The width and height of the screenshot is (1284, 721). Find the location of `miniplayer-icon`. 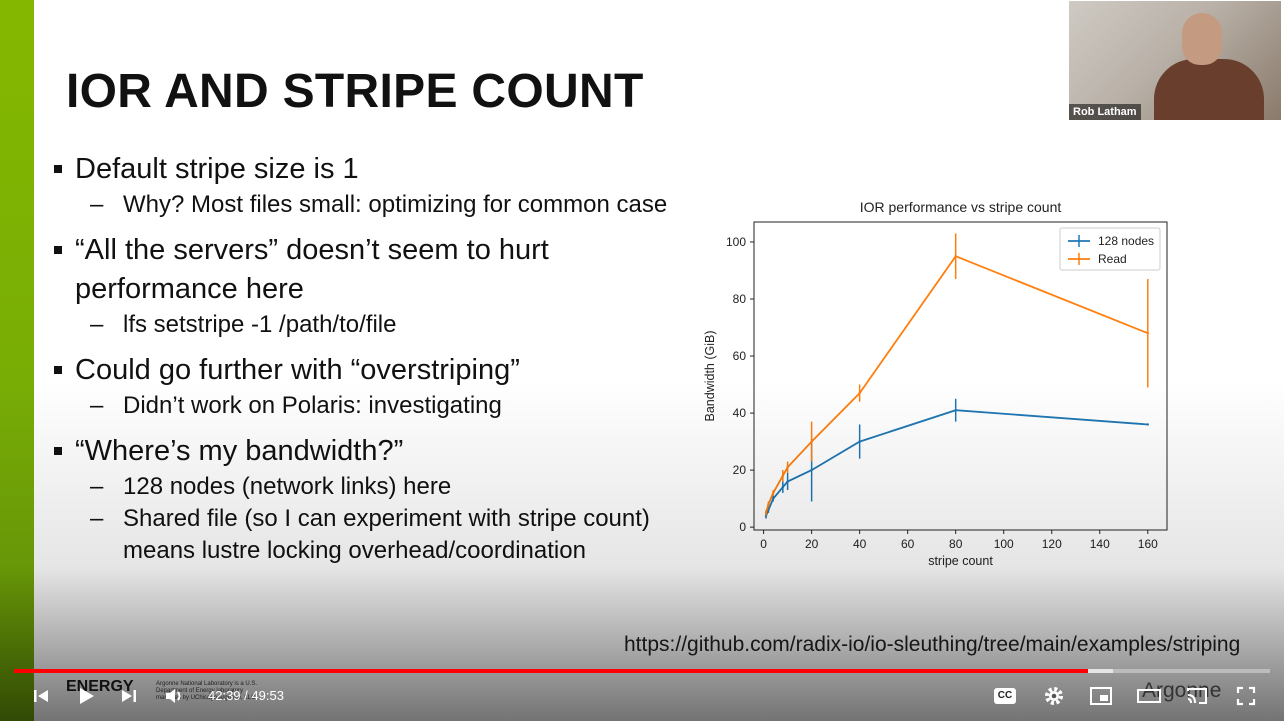

miniplayer-icon is located at coordinates (1101, 696).